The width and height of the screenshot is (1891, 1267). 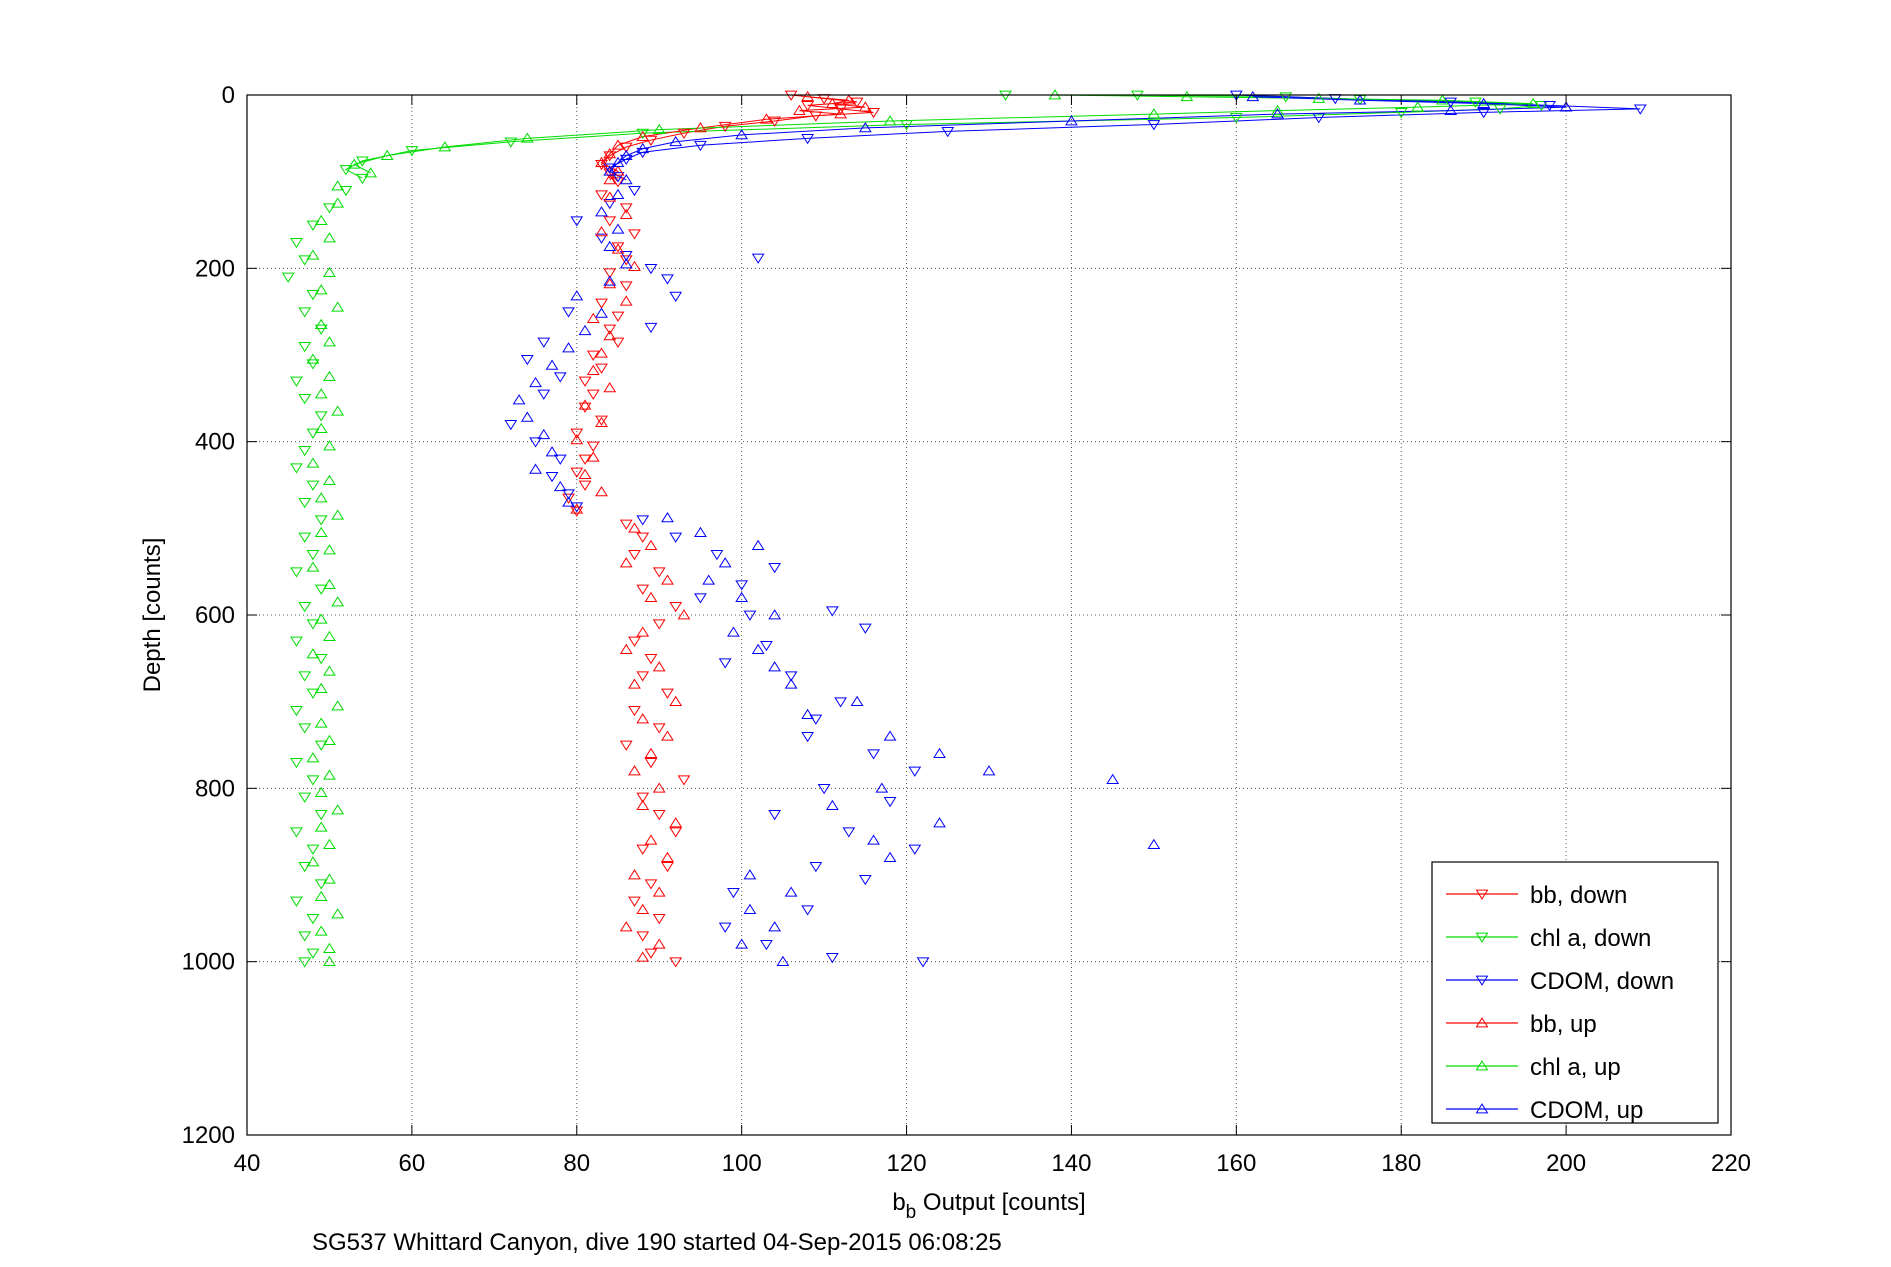 What do you see at coordinates (898, 1202) in the screenshot?
I see `x-axis-label-main: b` at bounding box center [898, 1202].